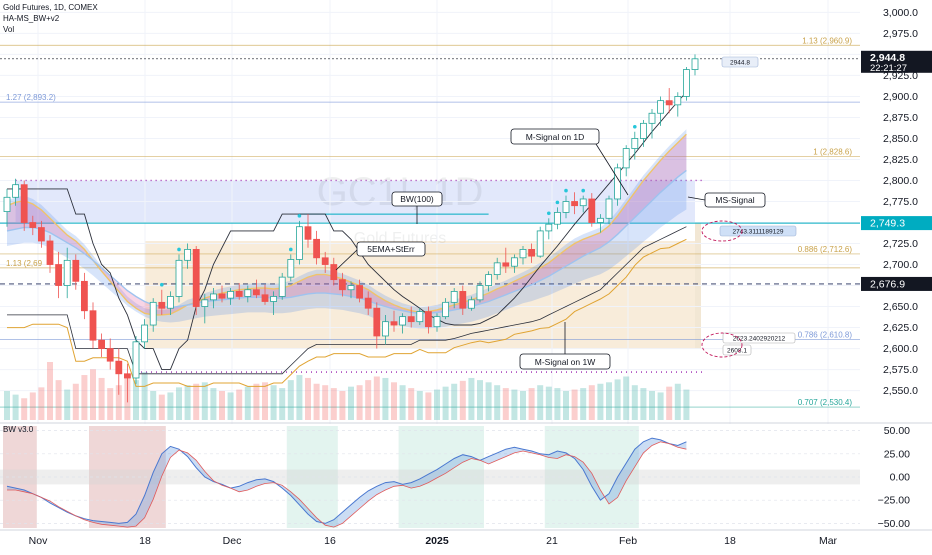  Describe the element at coordinates (758, 232) in the screenshot. I see `tag-2743: 2743.3111189129` at that location.